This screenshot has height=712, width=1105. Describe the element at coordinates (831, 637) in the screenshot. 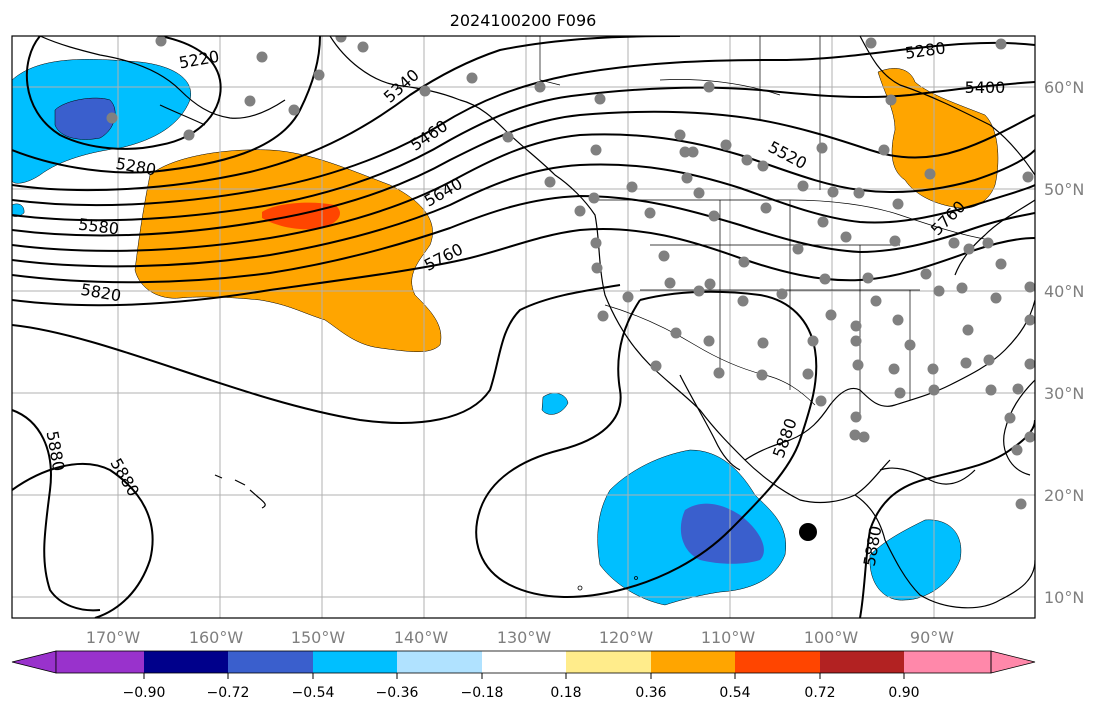

I see `lon-label: 100°W` at that location.